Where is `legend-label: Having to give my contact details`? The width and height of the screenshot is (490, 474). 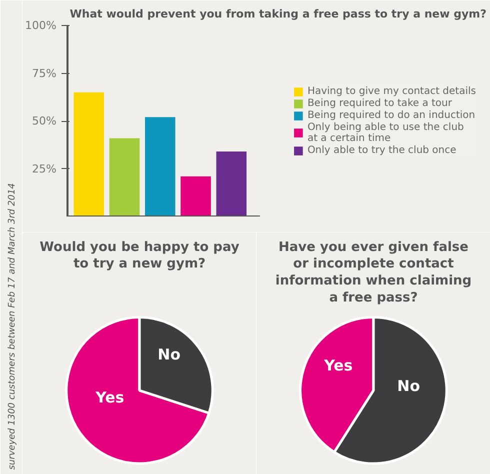
legend-label: Having to give my contact details is located at coordinates (391, 91).